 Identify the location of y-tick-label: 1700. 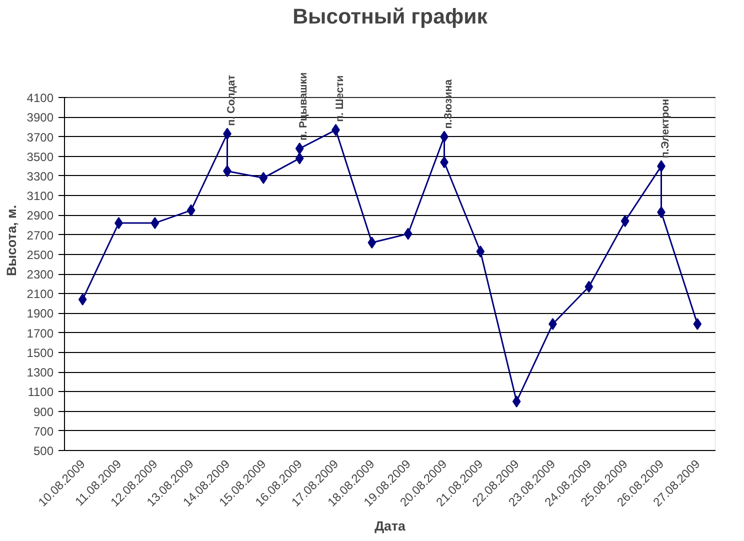
(40, 333).